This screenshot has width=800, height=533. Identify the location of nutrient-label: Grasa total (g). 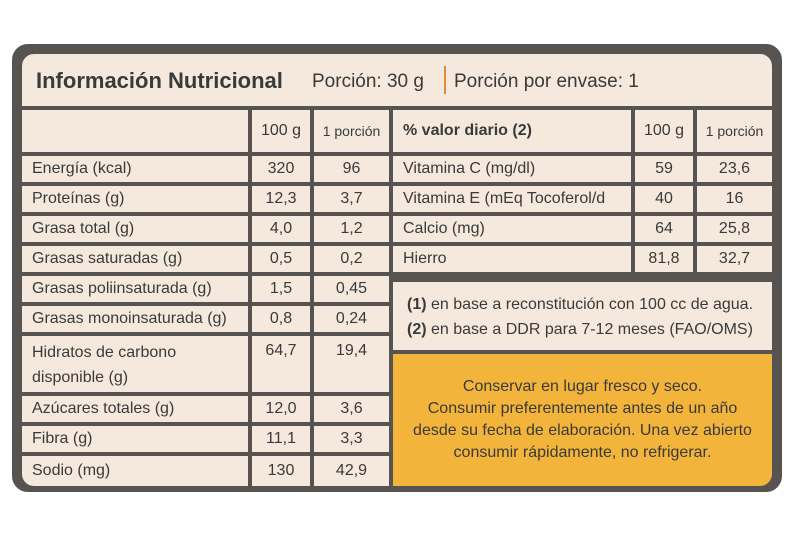
(135, 229).